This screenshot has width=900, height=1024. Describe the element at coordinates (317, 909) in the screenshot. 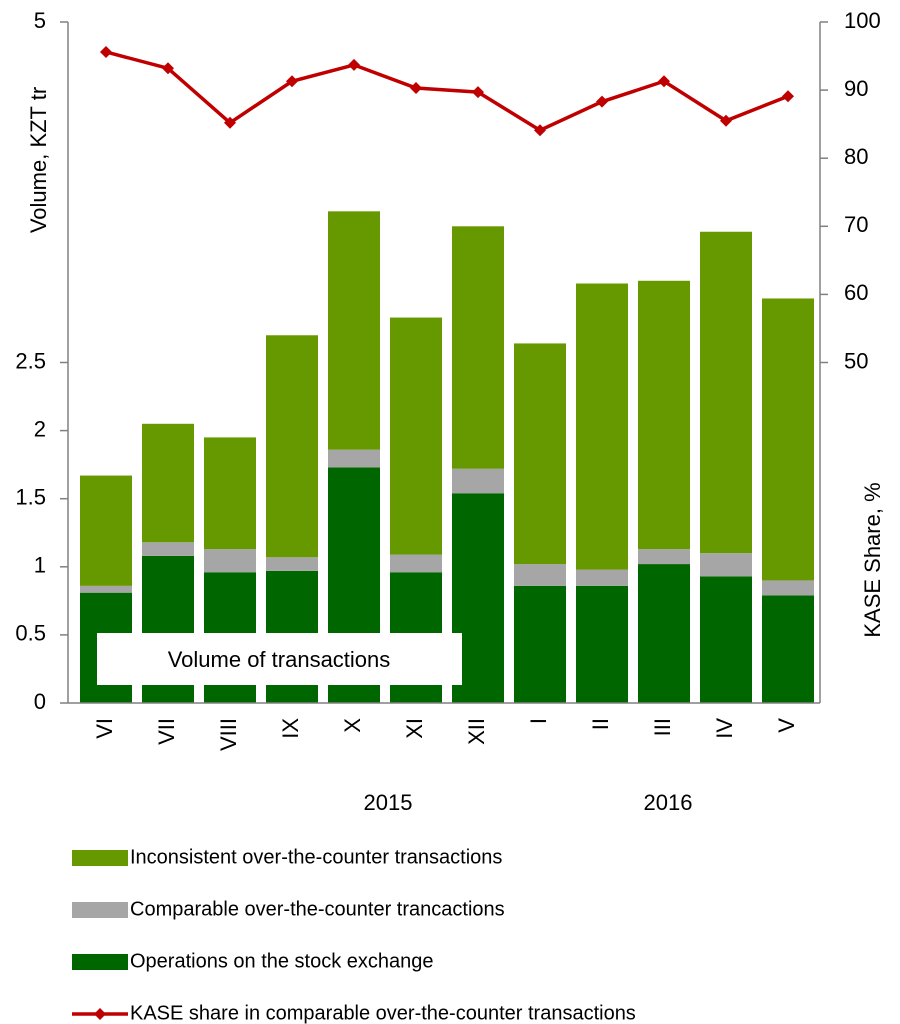

I see `legend-label: Comparable over-the-counter trancactions` at that location.